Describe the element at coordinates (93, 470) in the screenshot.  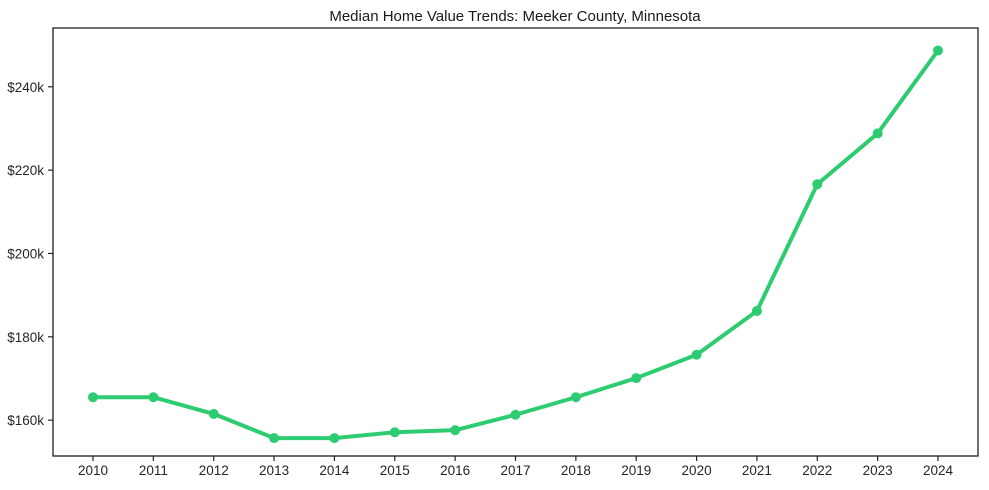
I see `x-tick-label: 2010` at that location.